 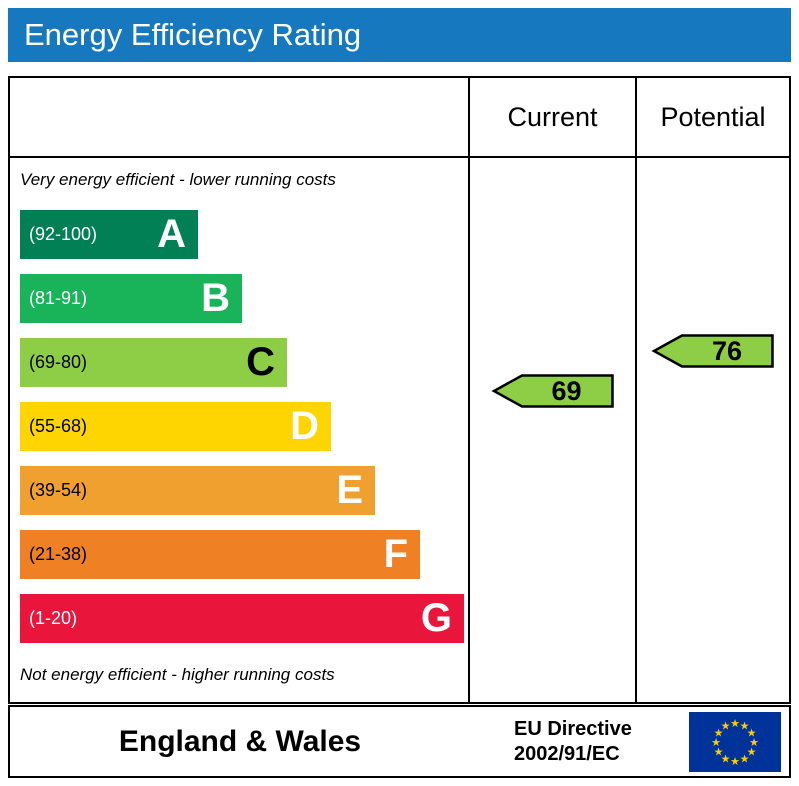 What do you see at coordinates (567, 753) in the screenshot?
I see `eu-directive-line2: 2002/91/EC` at bounding box center [567, 753].